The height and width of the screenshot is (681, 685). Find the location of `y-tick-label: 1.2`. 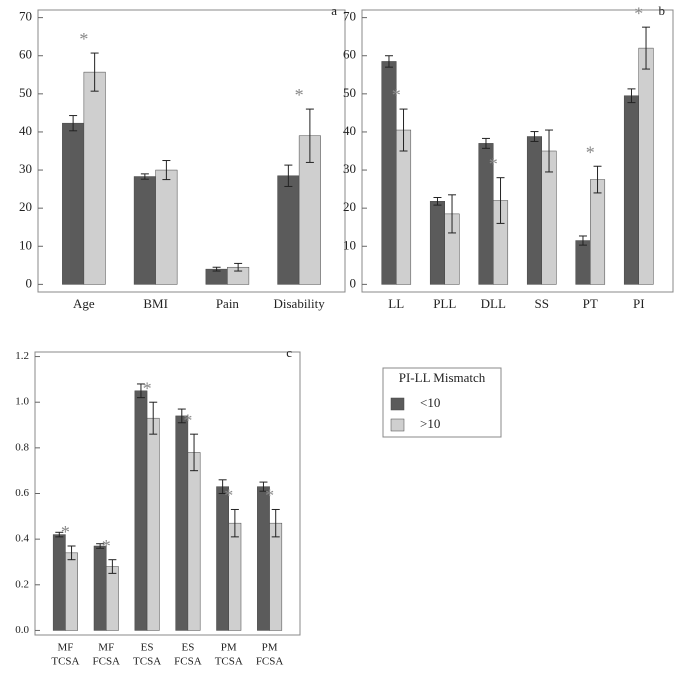

y-tick-label: 1.2 is located at coordinates (22, 356).